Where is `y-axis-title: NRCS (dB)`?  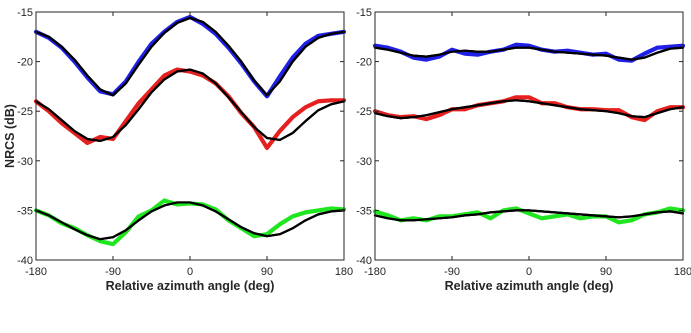 y-axis-title: NRCS (dB) is located at coordinates (10, 136).